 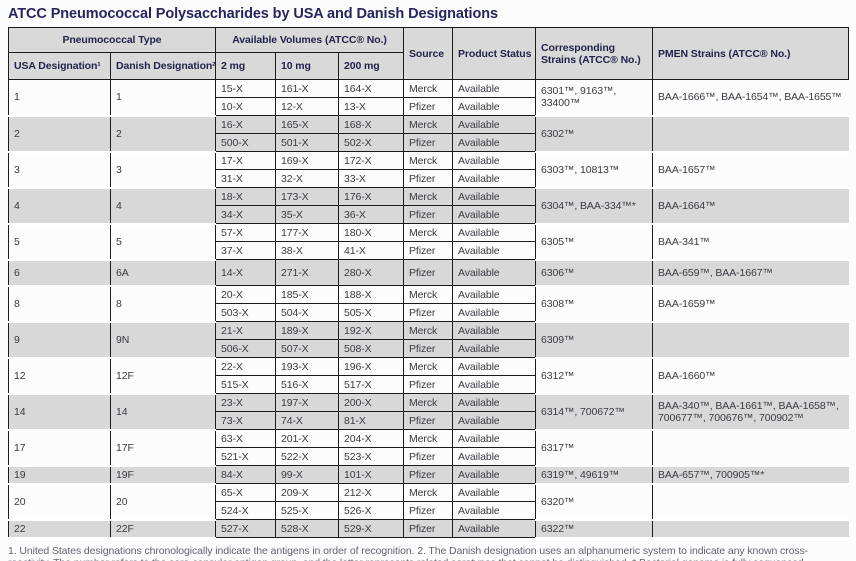 What do you see at coordinates (307, 124) in the screenshot?
I see `volume-10mg-cell: 165-X` at bounding box center [307, 124].